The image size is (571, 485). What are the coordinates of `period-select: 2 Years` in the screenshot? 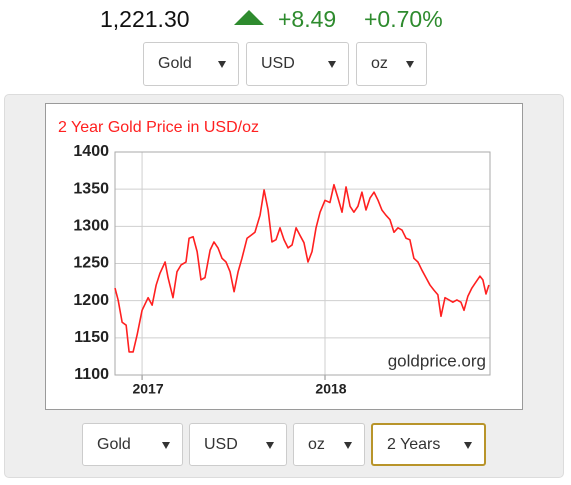 It's located at (428, 444).